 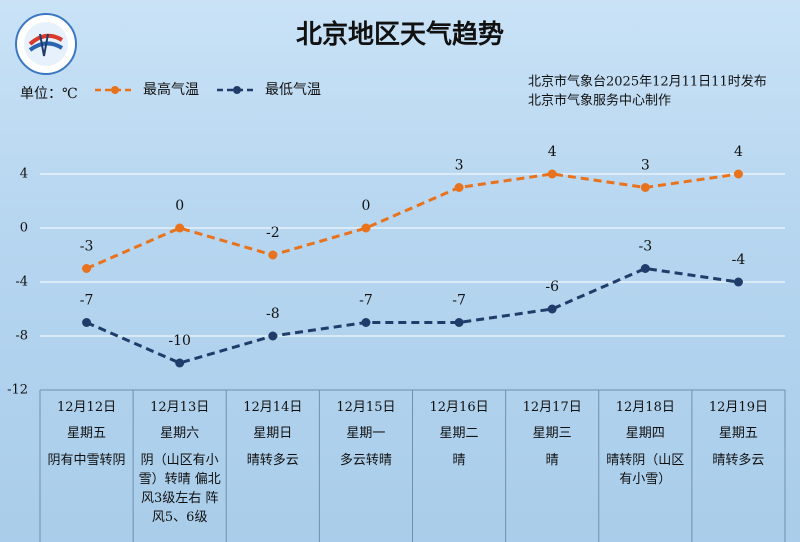 I want to click on weather-label: 多云转晴, so click(x=365, y=460).